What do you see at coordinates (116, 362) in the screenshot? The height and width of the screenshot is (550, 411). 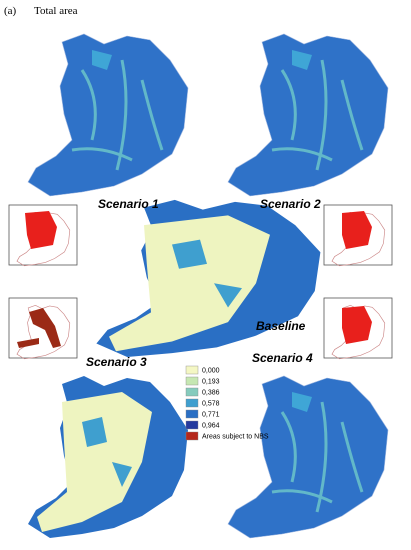 I see `map-label: Scenario 3` at bounding box center [116, 362].